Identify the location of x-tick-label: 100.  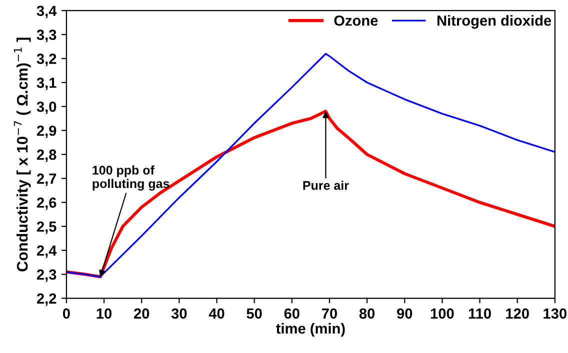
(442, 313).